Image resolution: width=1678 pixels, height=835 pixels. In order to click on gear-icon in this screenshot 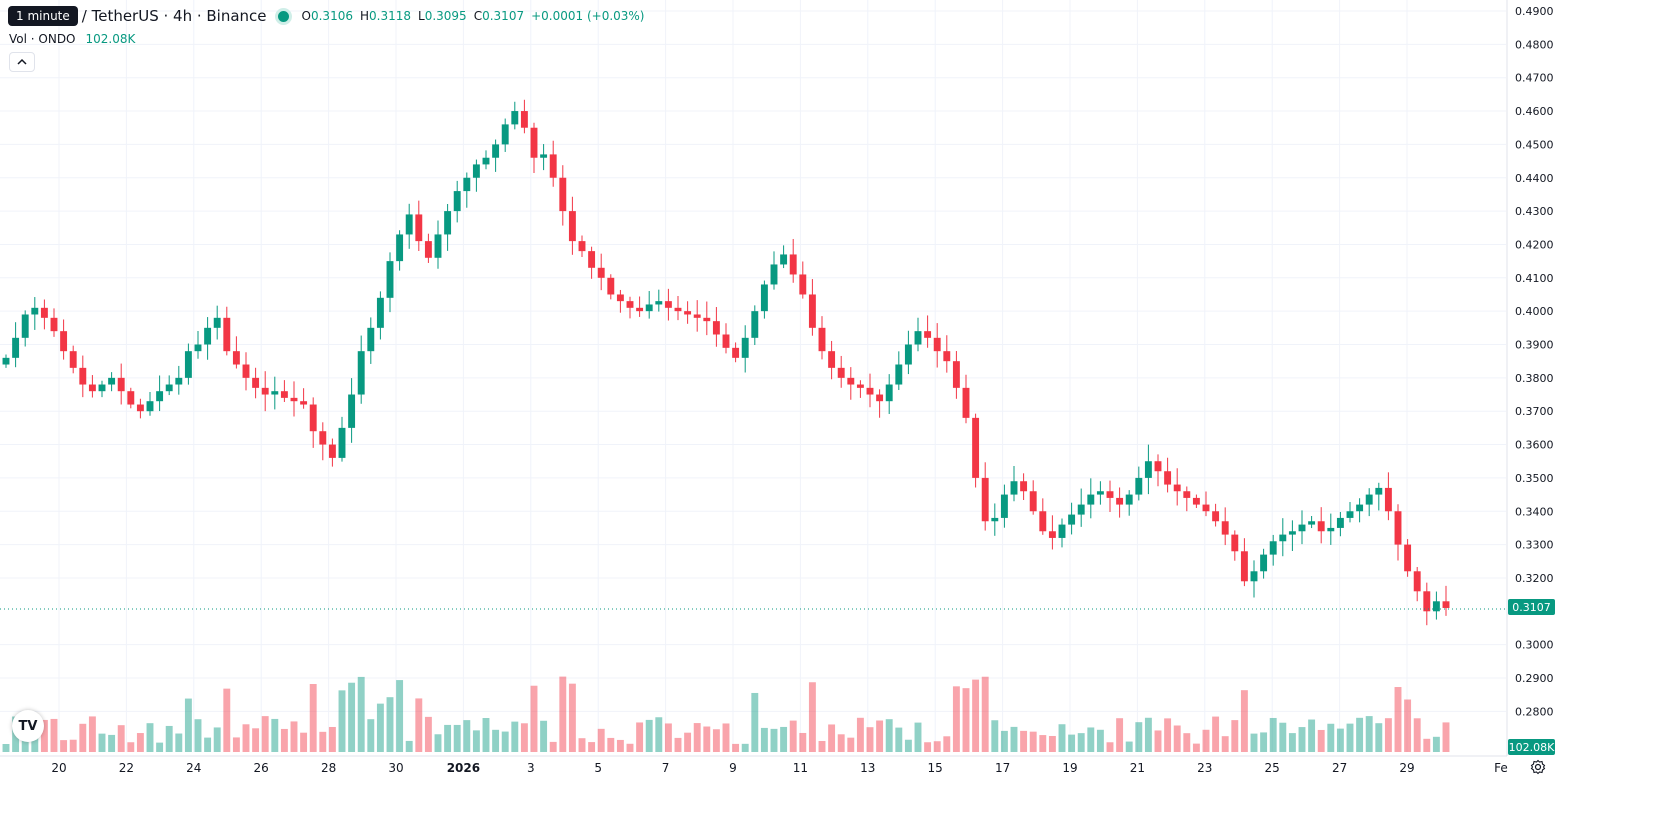, I will do `click(1538, 767)`.